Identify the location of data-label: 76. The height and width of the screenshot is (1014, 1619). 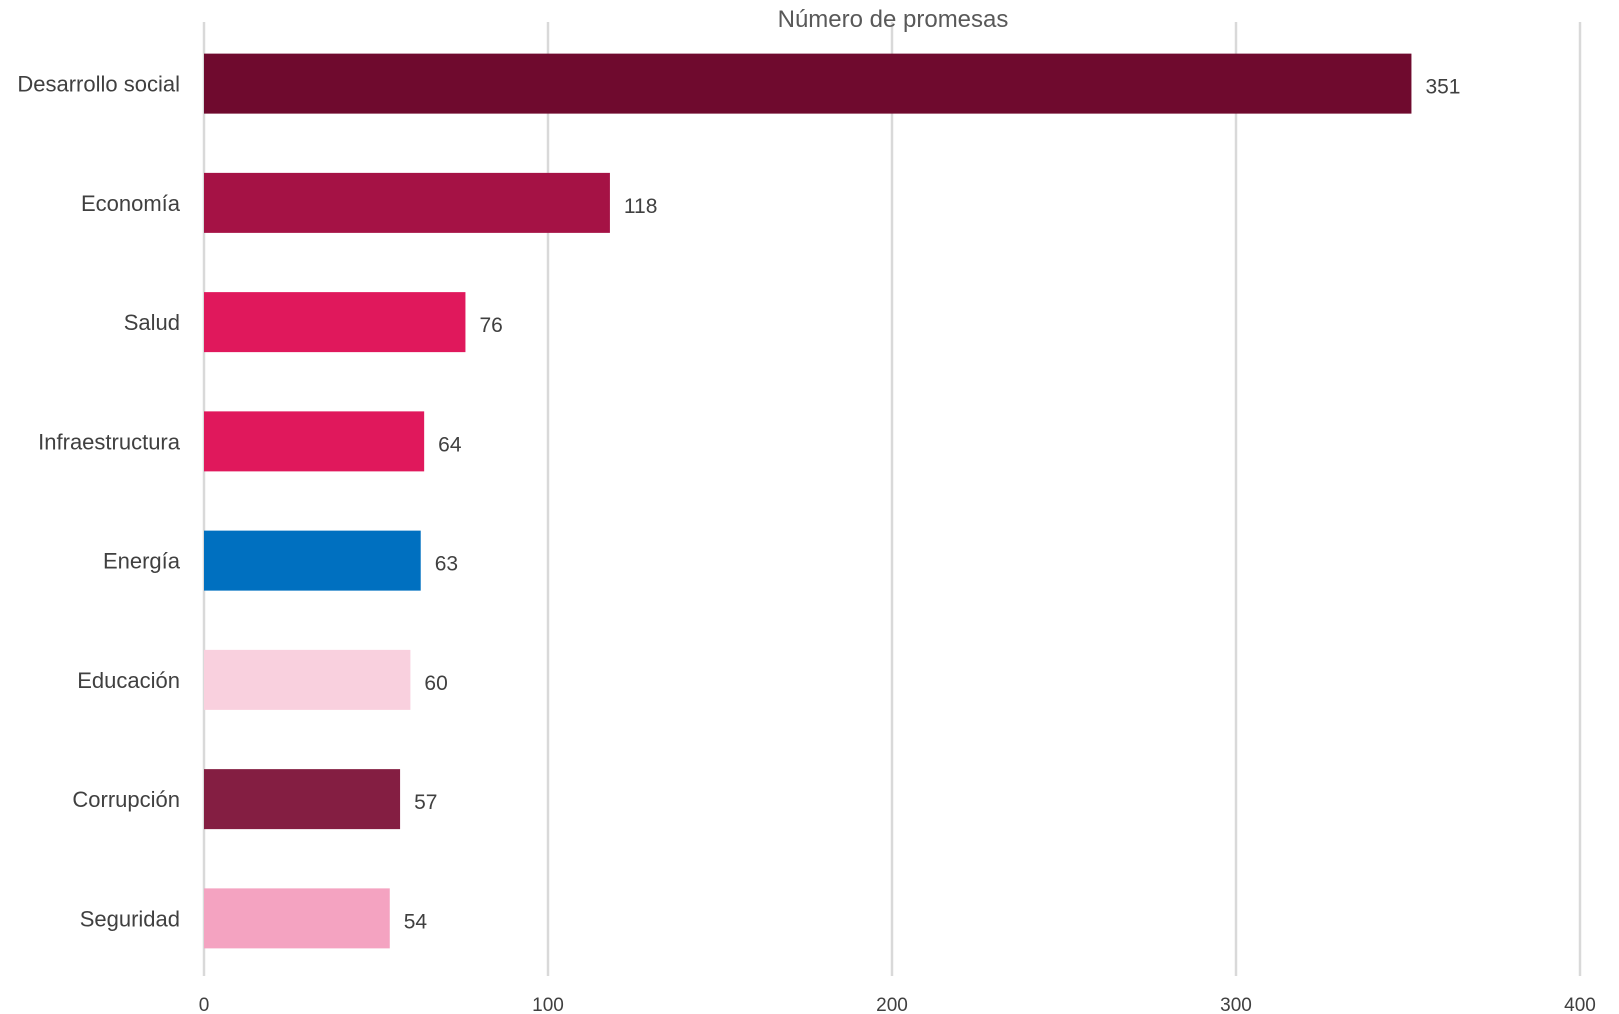
(490, 325).